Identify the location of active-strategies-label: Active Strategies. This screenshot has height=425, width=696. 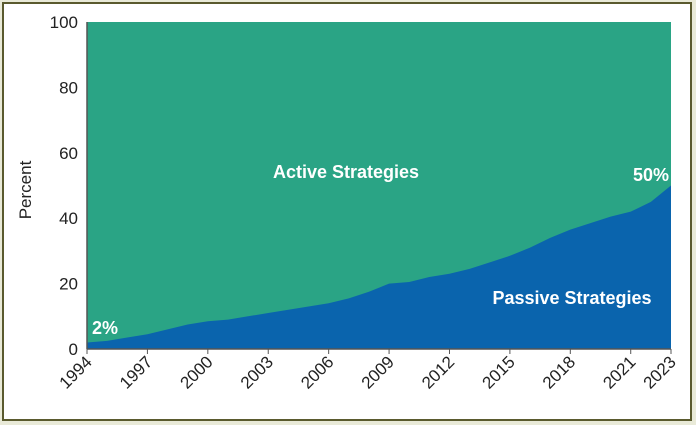
(346, 172).